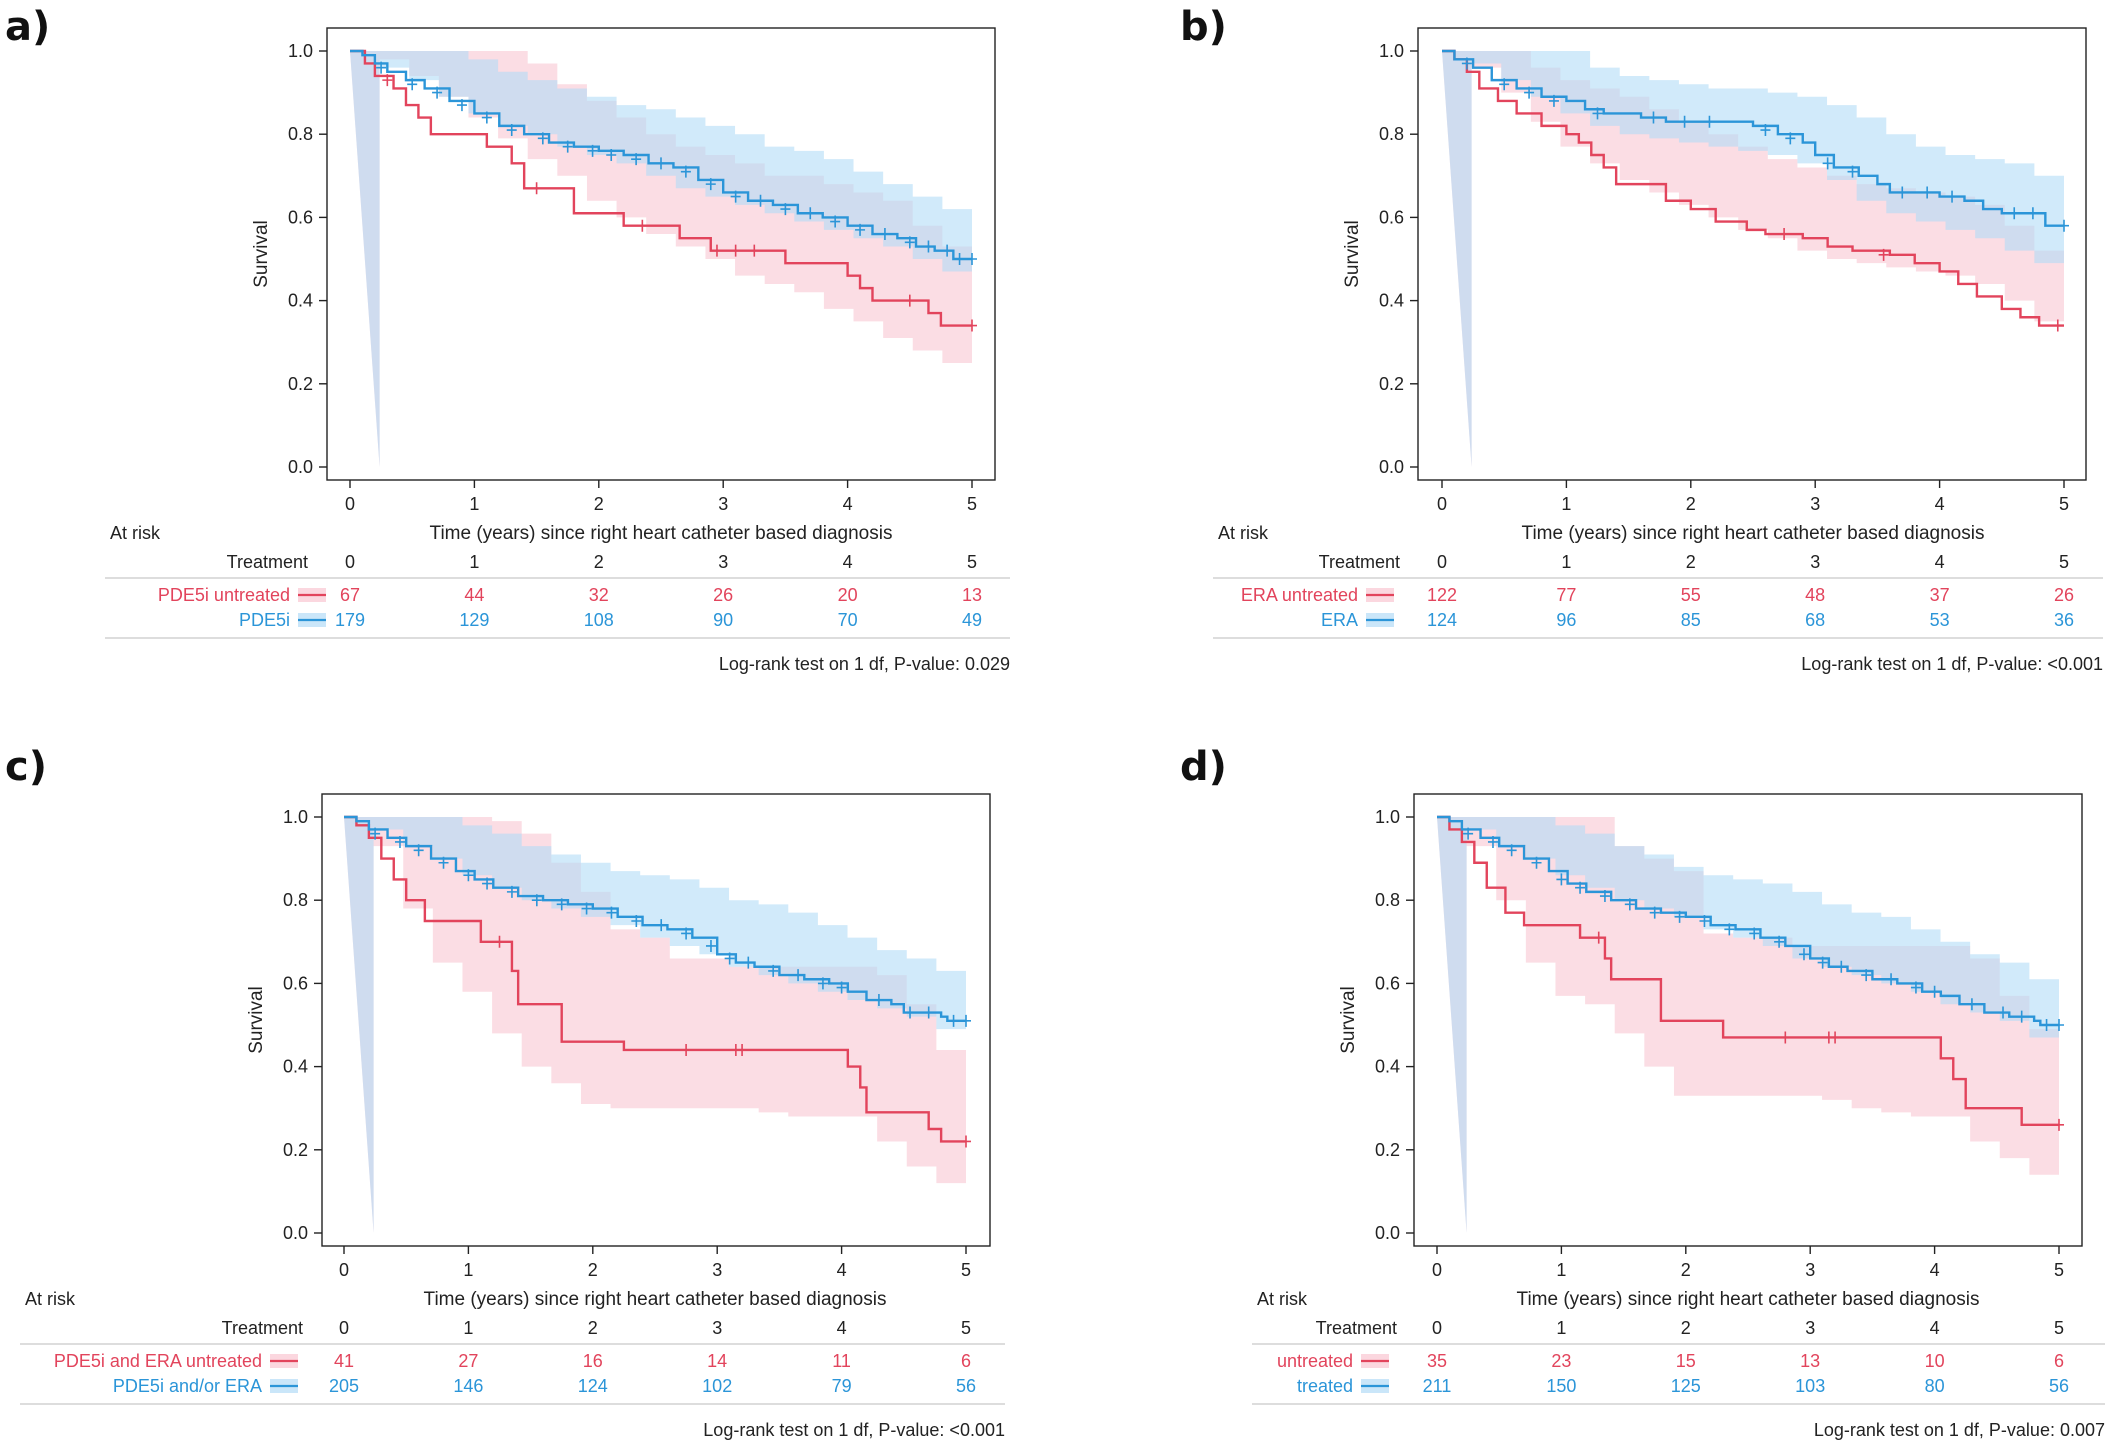  What do you see at coordinates (655, 1025) in the screenshot?
I see `ci-band-untreated` at bounding box center [655, 1025].